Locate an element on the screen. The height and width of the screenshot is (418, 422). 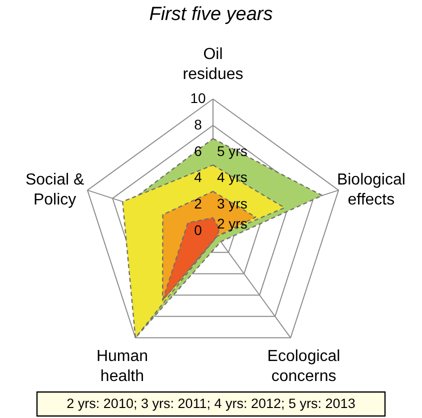
y-tick-label: 10 is located at coordinates (198, 98).